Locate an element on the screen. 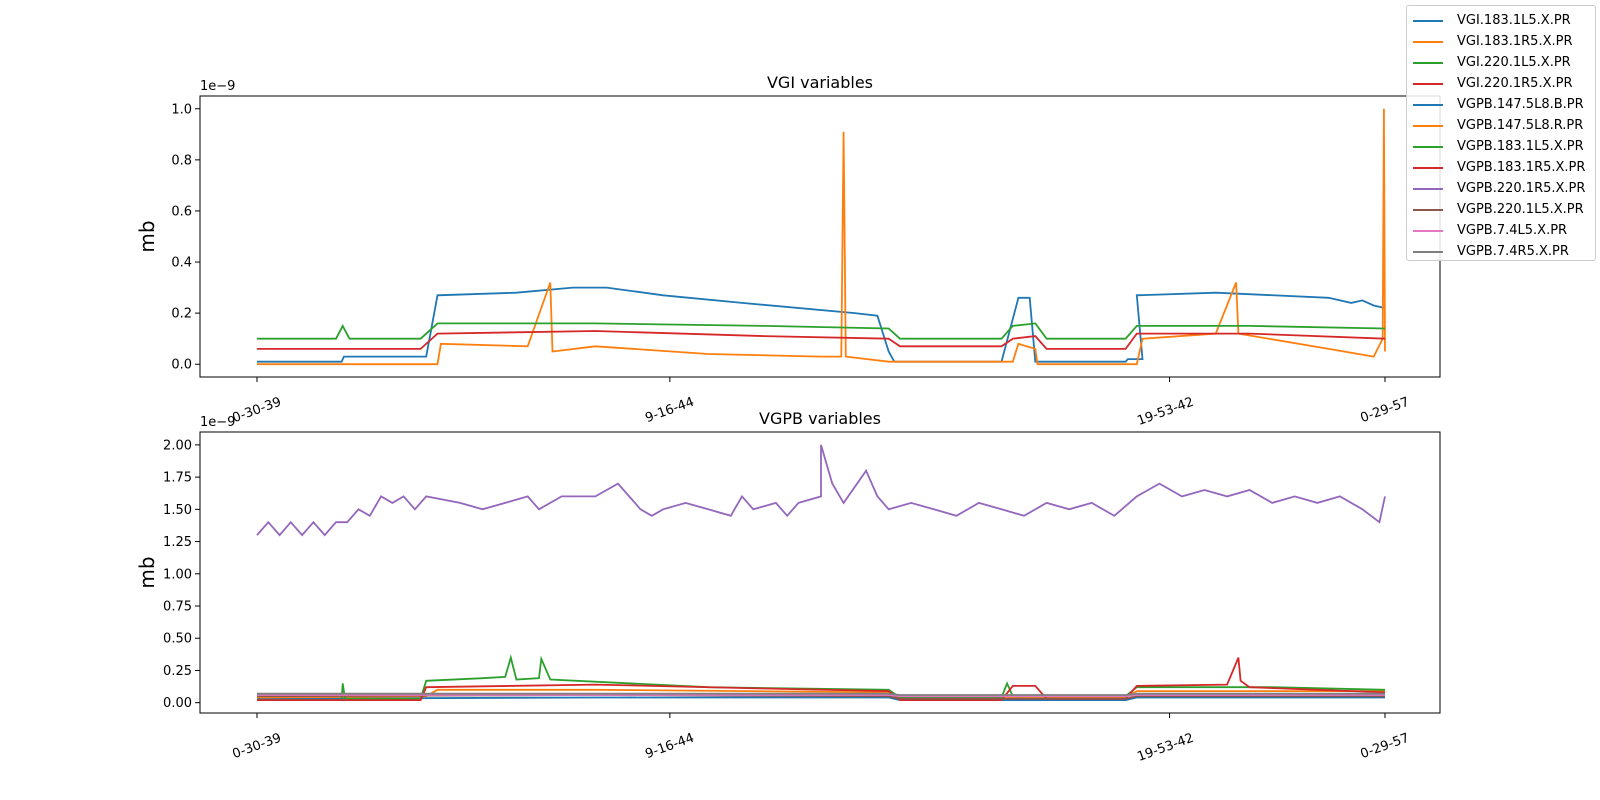 The width and height of the screenshot is (1600, 800). chart-title: VGPB variables is located at coordinates (820, 418).